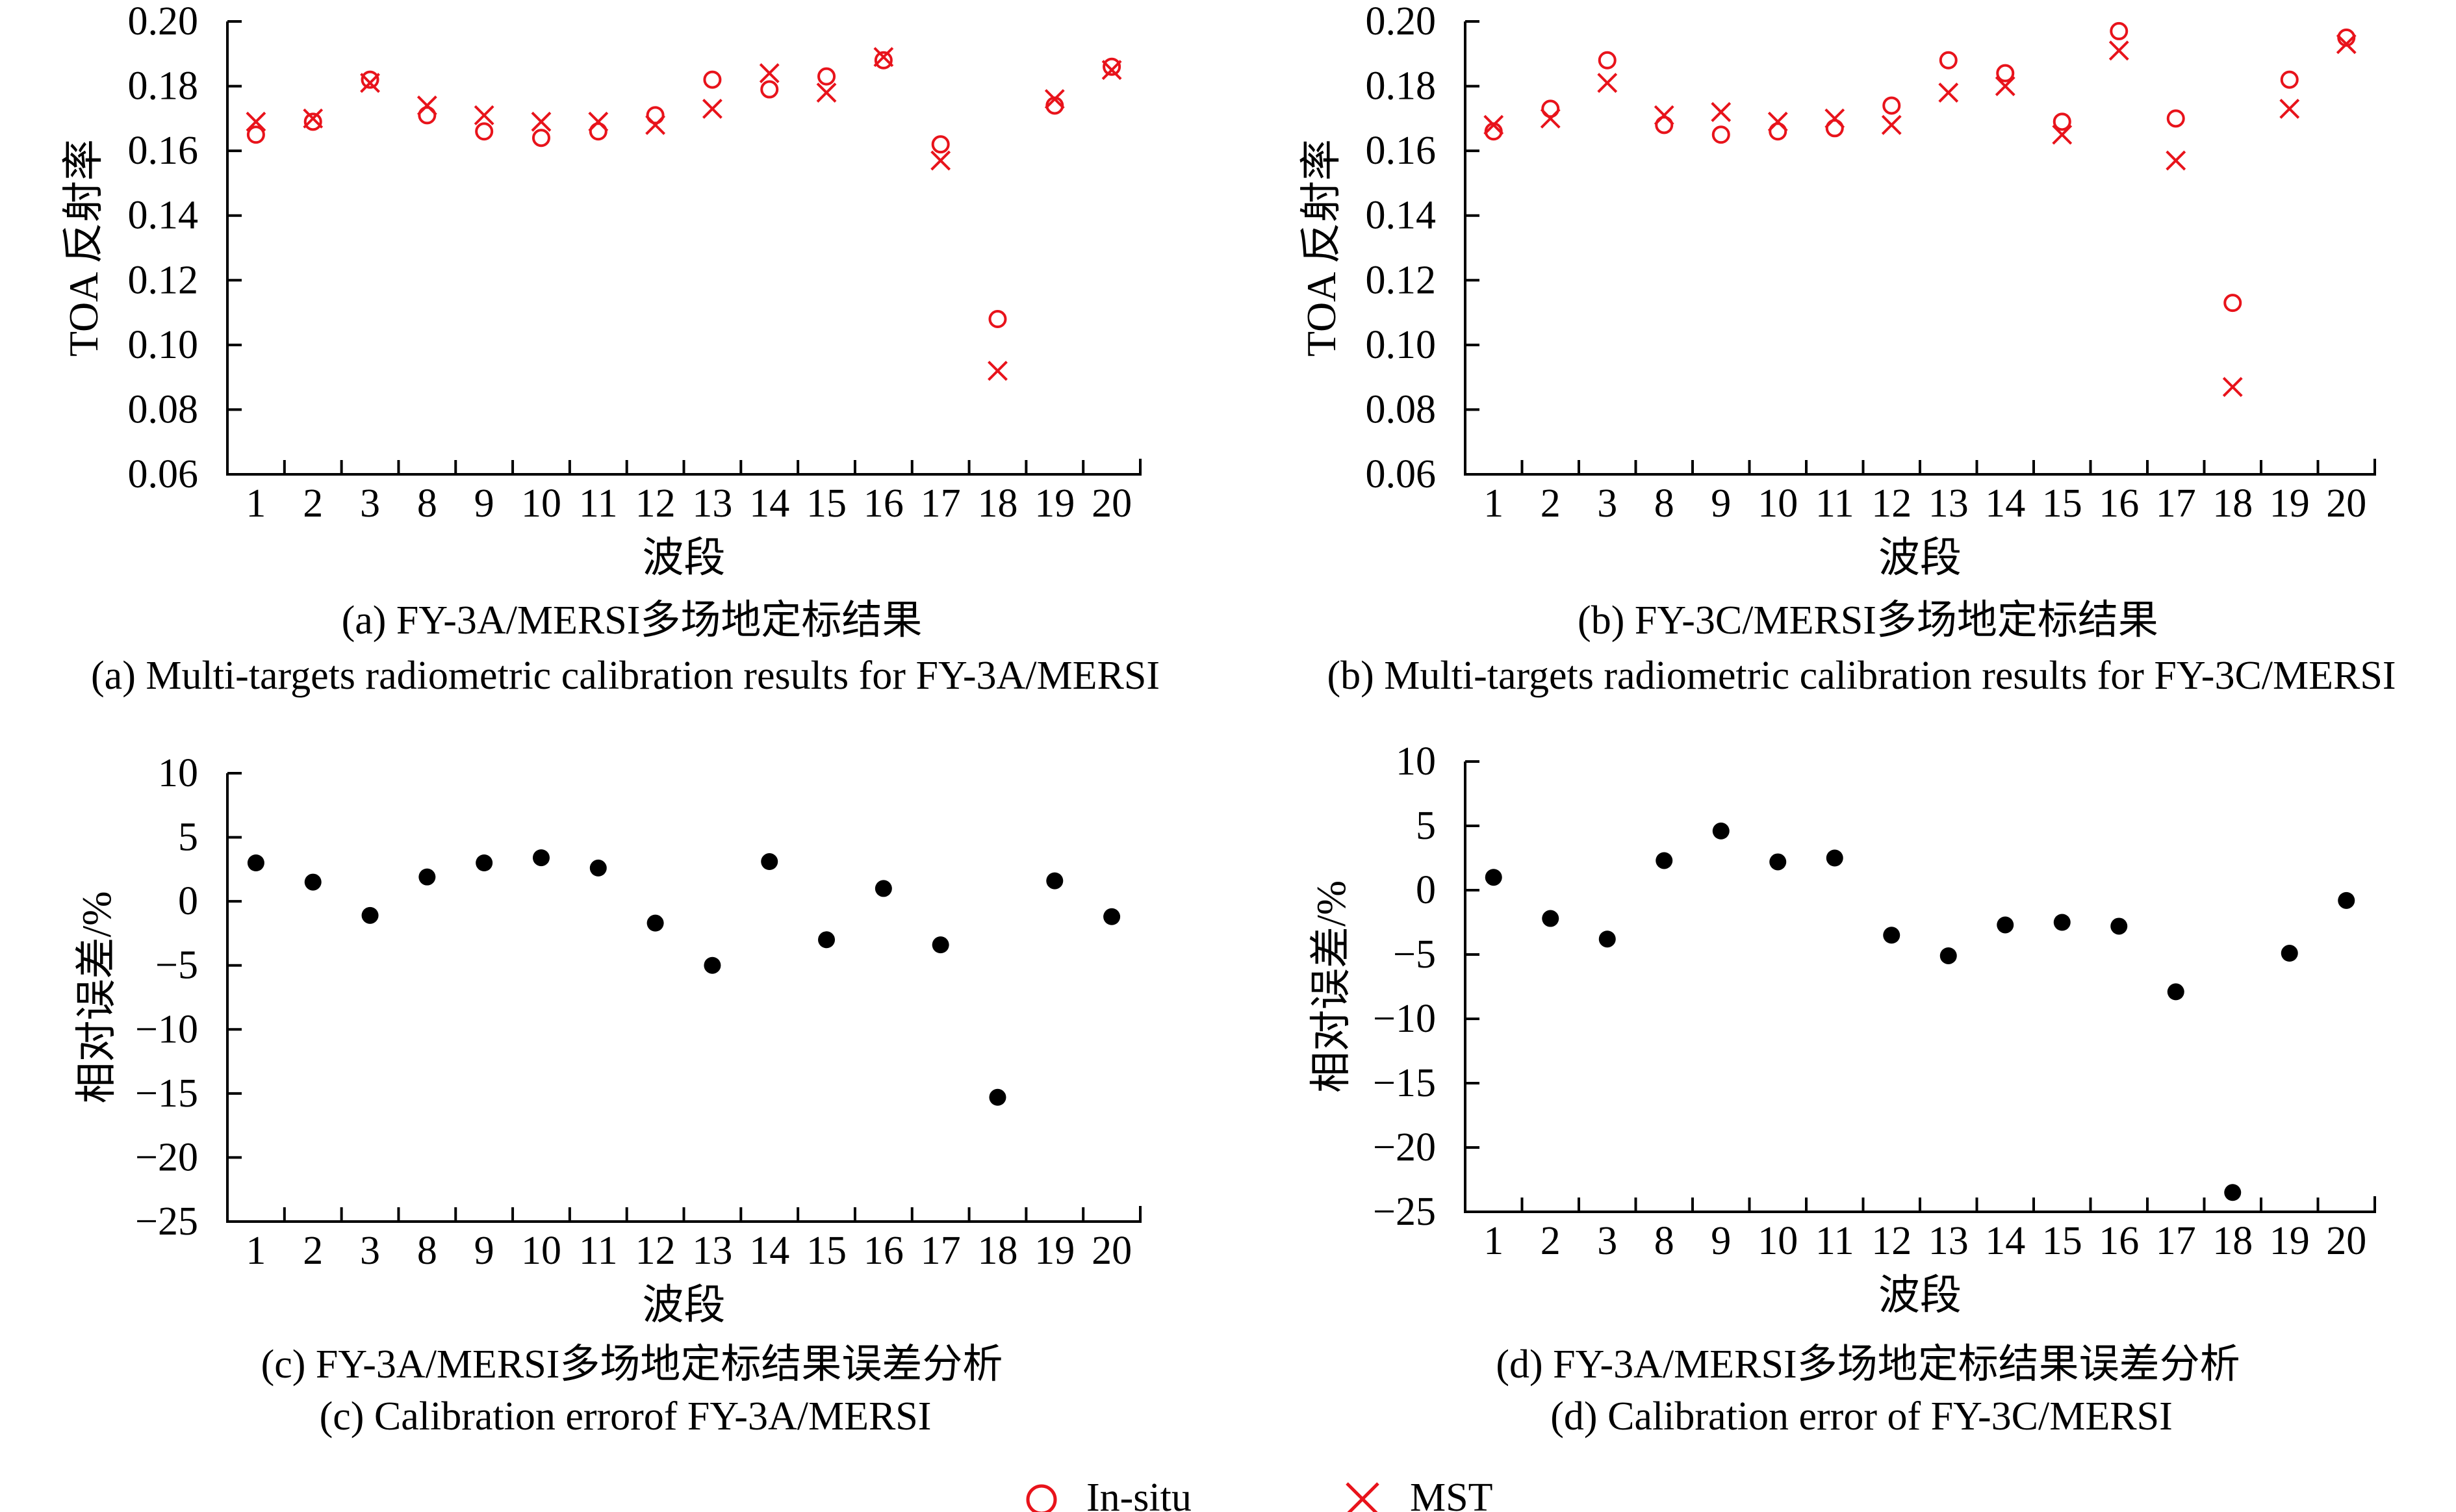  What do you see at coordinates (163, 474) in the screenshot?
I see `y-tick-label: 0.06` at bounding box center [163, 474].